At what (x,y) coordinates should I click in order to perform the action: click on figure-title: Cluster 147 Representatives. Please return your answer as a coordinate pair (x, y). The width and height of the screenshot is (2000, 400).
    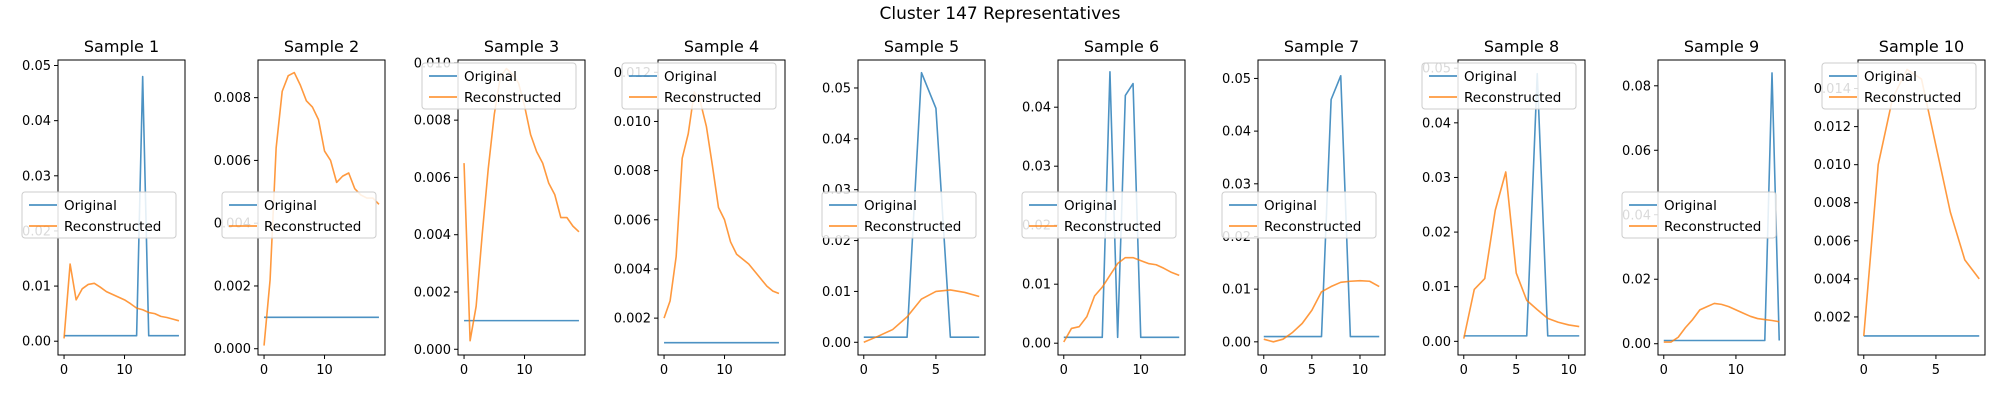
    Looking at the image, I should click on (1000, 14).